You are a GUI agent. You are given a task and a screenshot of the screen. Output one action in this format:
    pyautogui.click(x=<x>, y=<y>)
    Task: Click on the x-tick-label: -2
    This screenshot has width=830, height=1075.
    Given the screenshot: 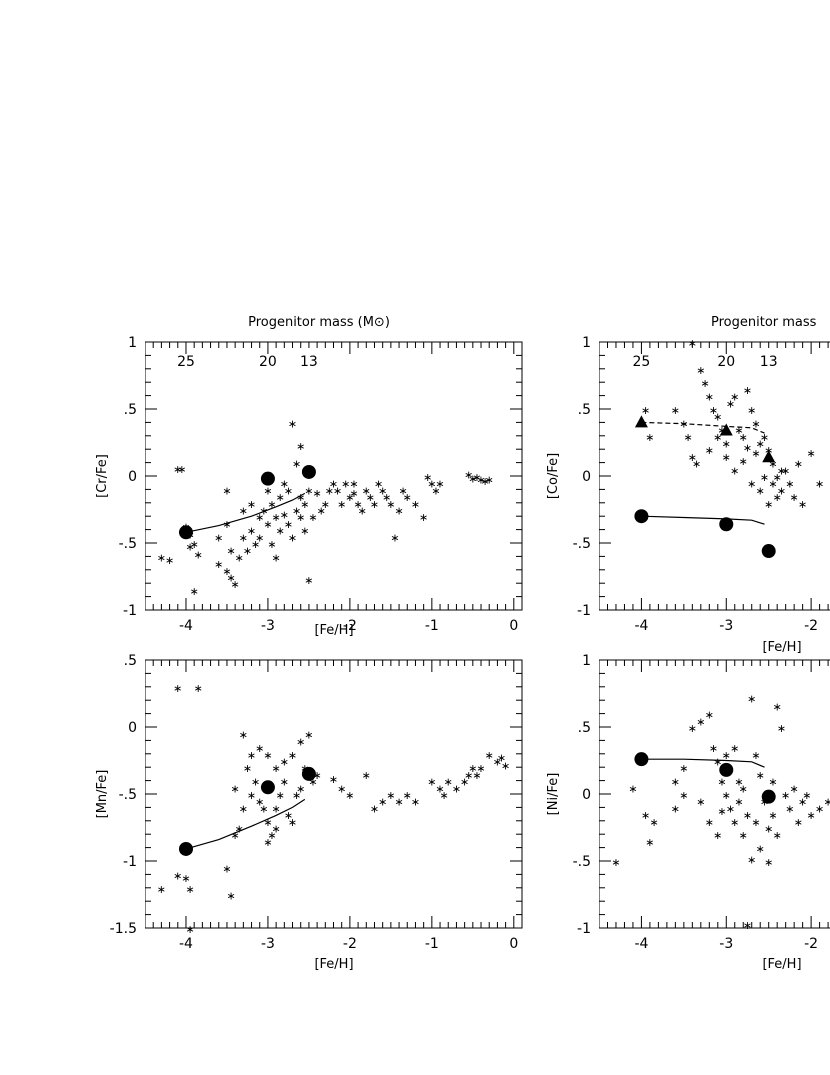 What is the action you would take?
    pyautogui.click(x=811, y=626)
    